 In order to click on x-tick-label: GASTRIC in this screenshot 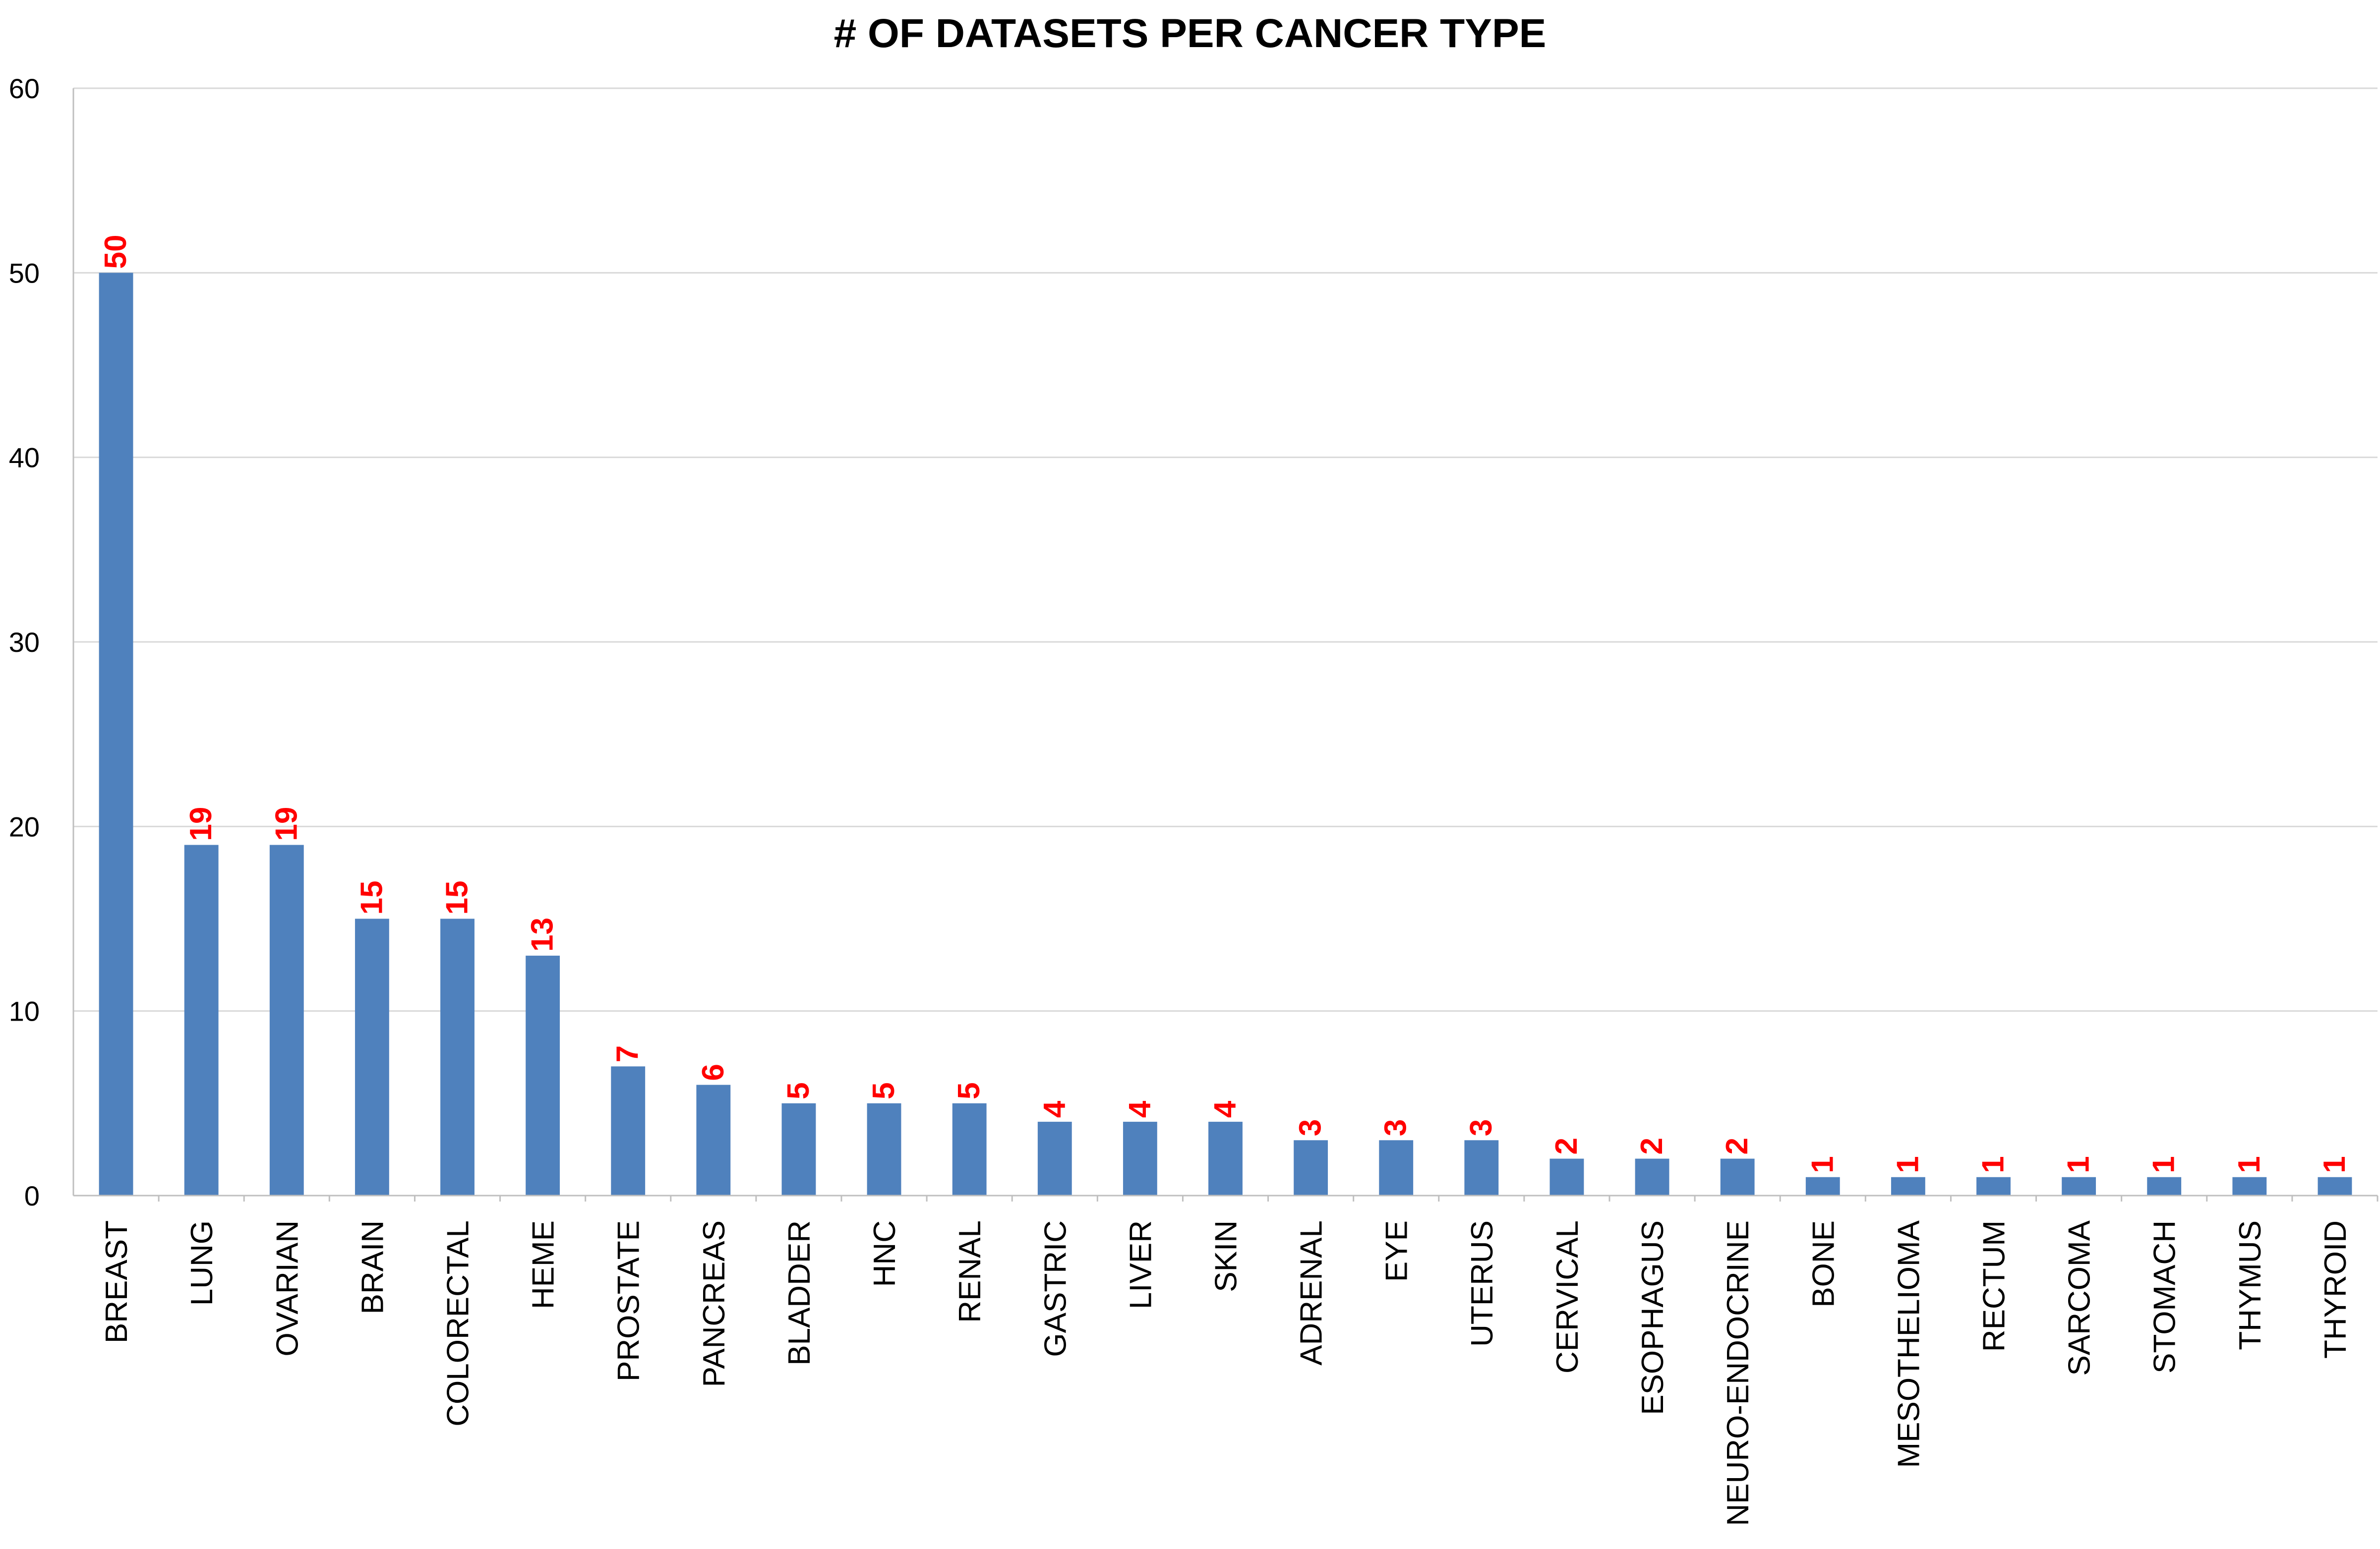, I will do `click(1055, 1288)`.